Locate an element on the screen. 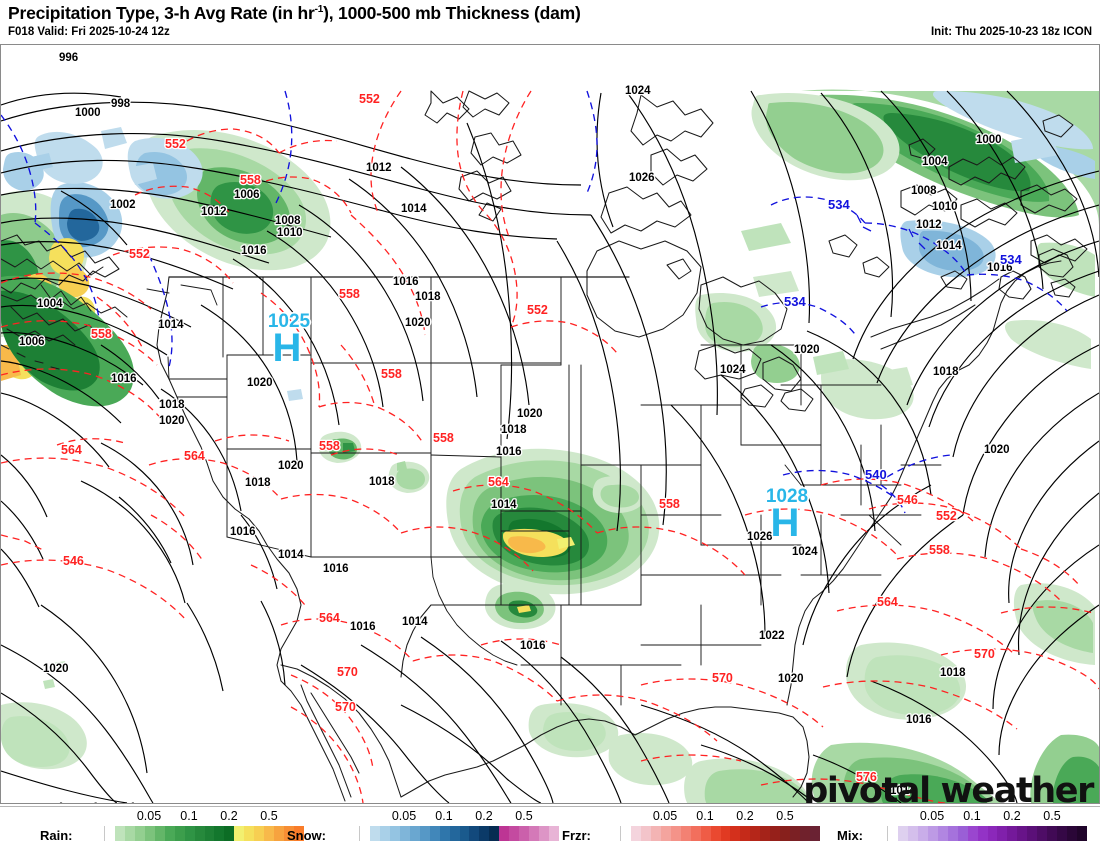 This screenshot has width=1100, height=850. legend-label-frzr: Frzr: is located at coordinates (576, 835).